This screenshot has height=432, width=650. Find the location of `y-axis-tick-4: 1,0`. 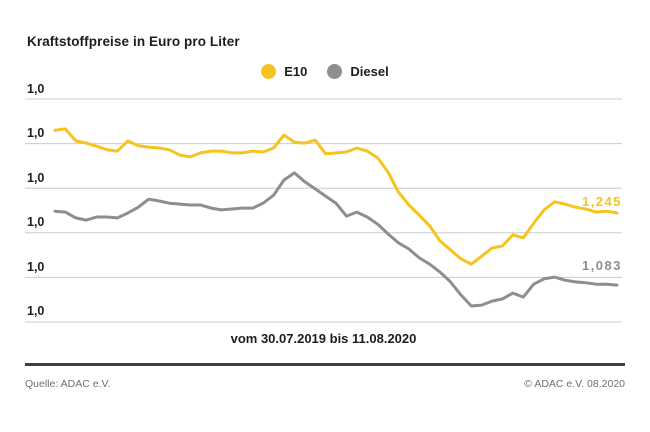

y-axis-tick-4: 1,0 is located at coordinates (36, 222).